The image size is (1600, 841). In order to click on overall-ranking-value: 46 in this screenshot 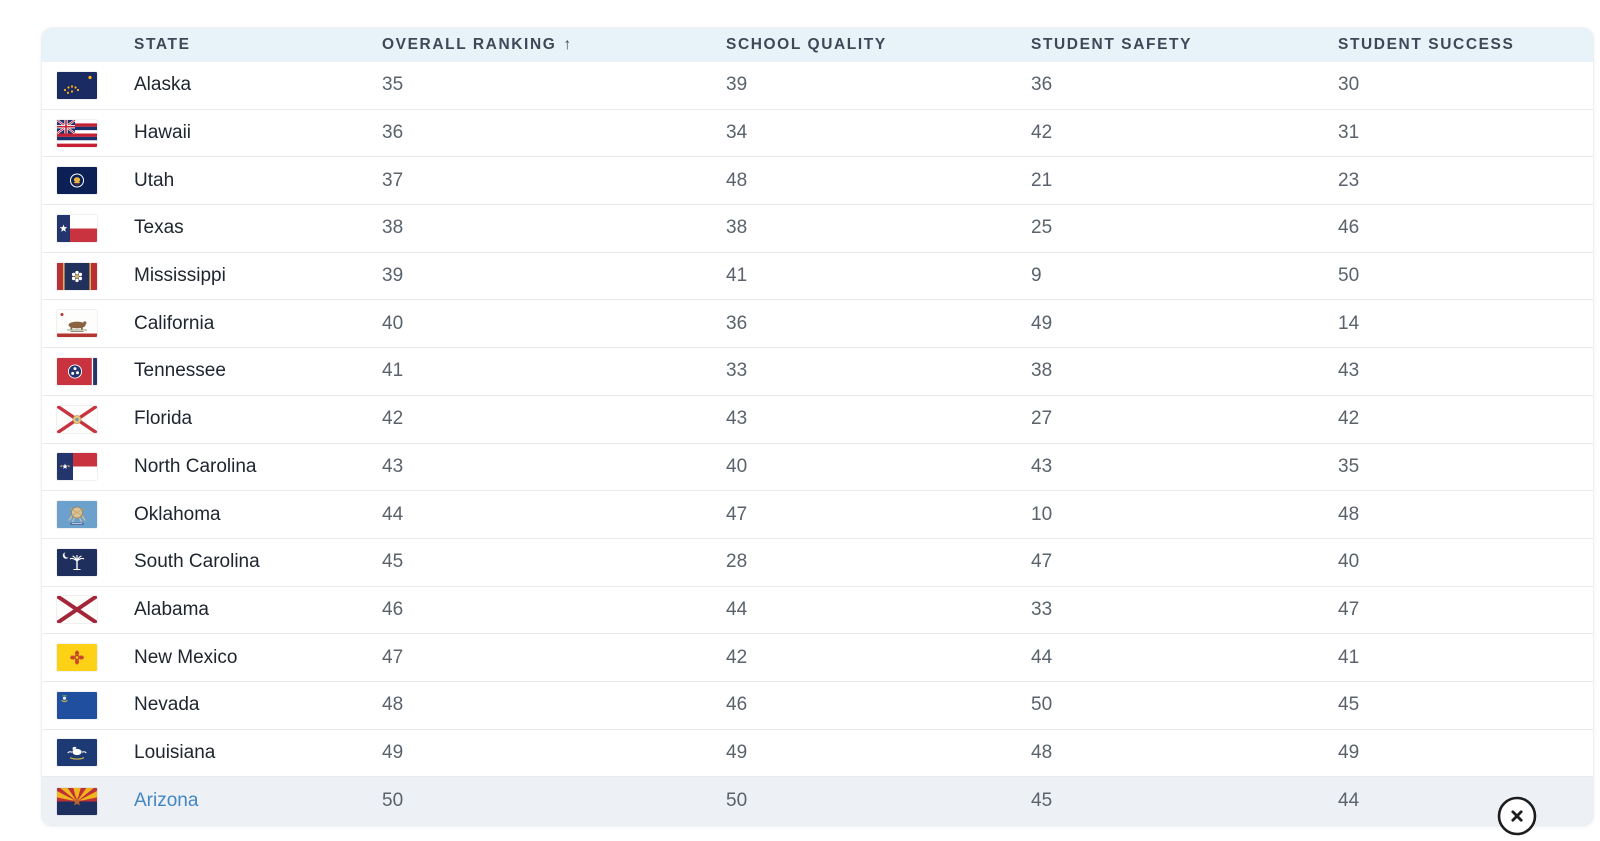, I will do `click(393, 609)`.